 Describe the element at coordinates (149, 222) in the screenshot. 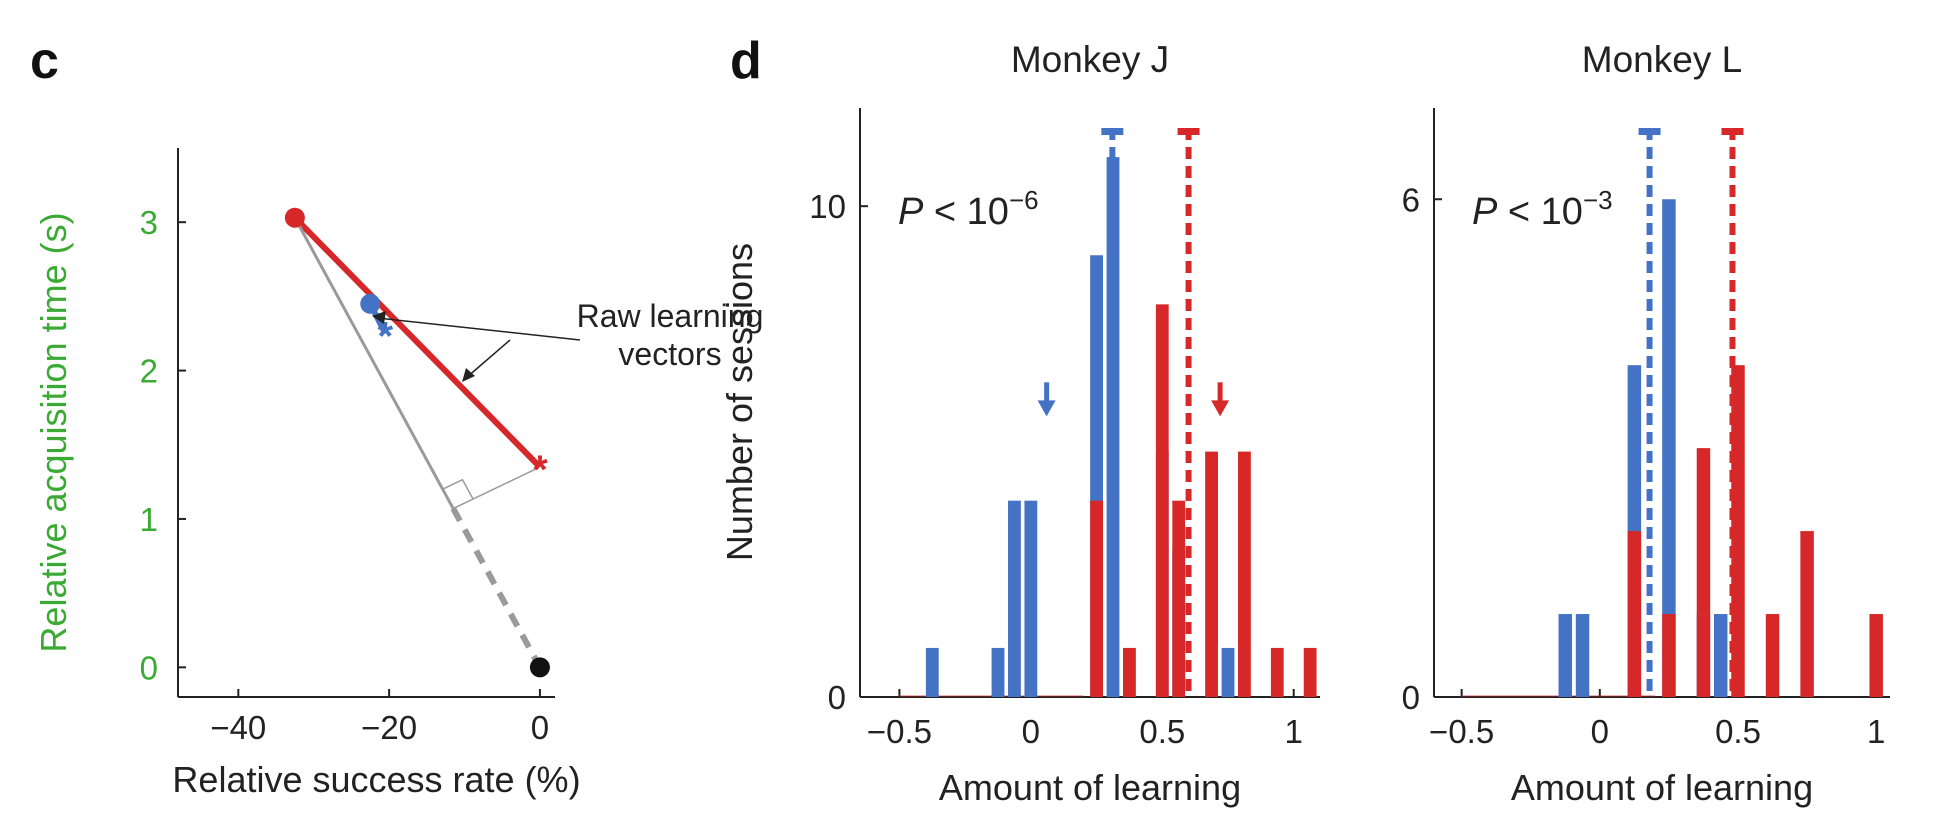

I see `y-tick-label: 3` at that location.